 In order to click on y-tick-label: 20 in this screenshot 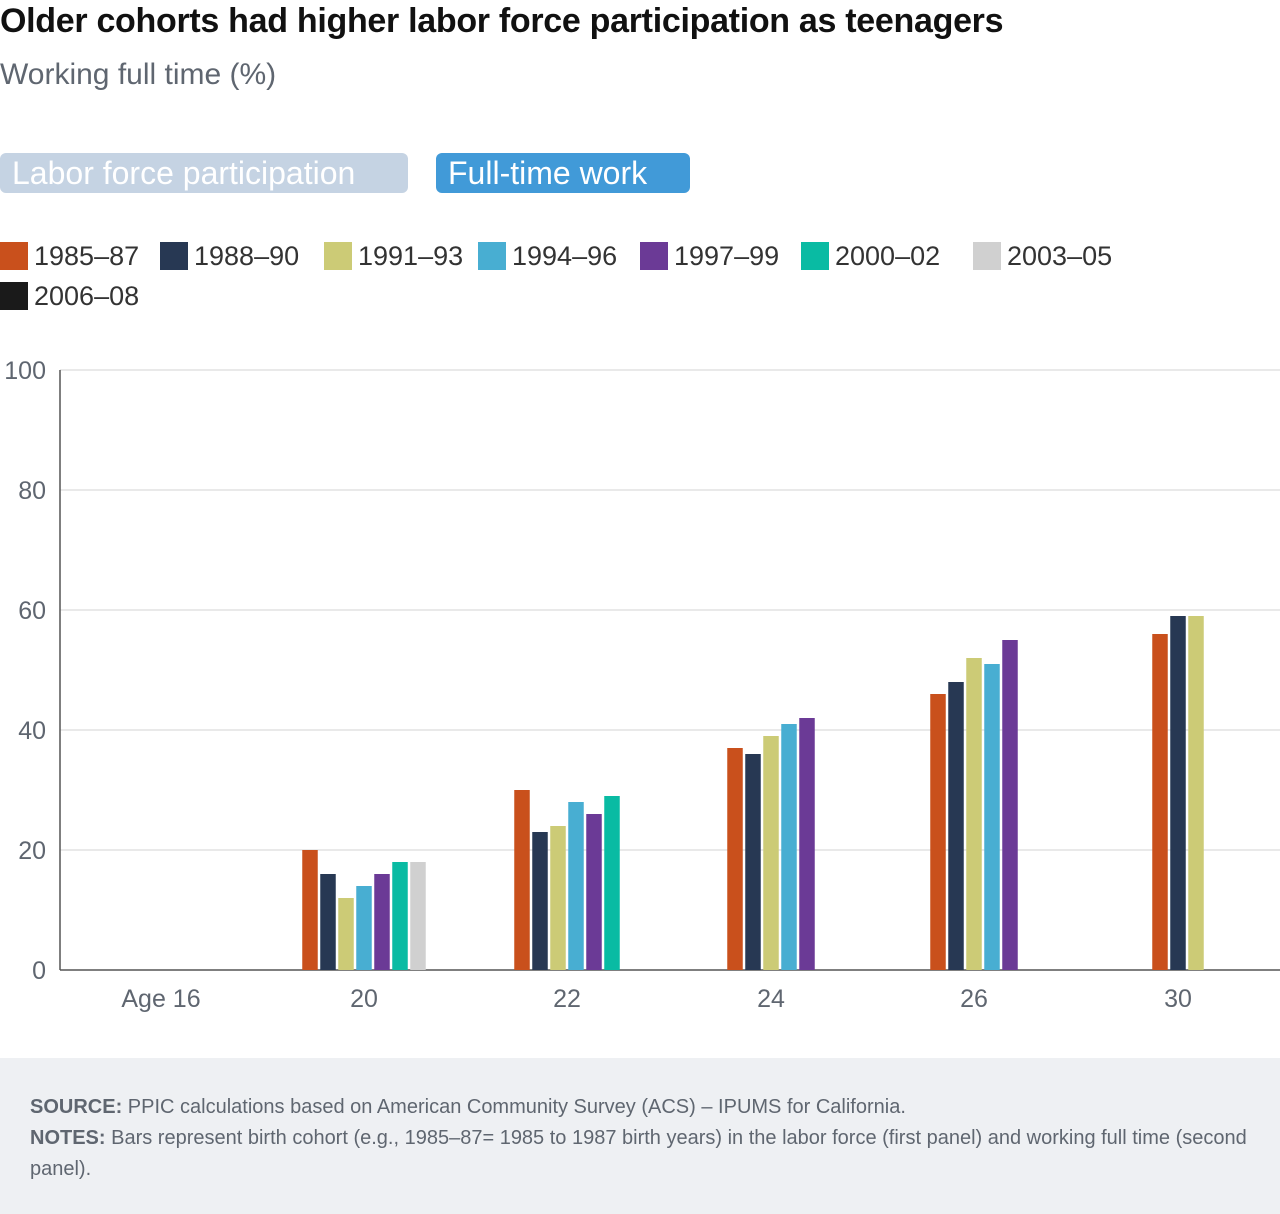, I will do `click(32, 851)`.